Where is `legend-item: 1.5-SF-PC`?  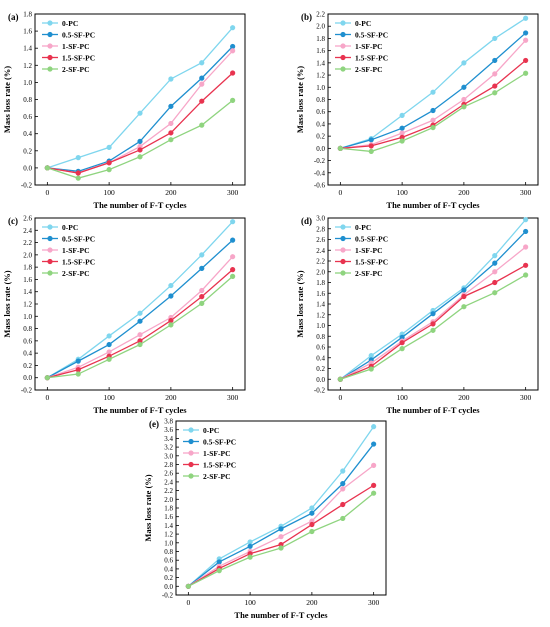 legend-item: 1.5-SF-PC is located at coordinates (209, 464).